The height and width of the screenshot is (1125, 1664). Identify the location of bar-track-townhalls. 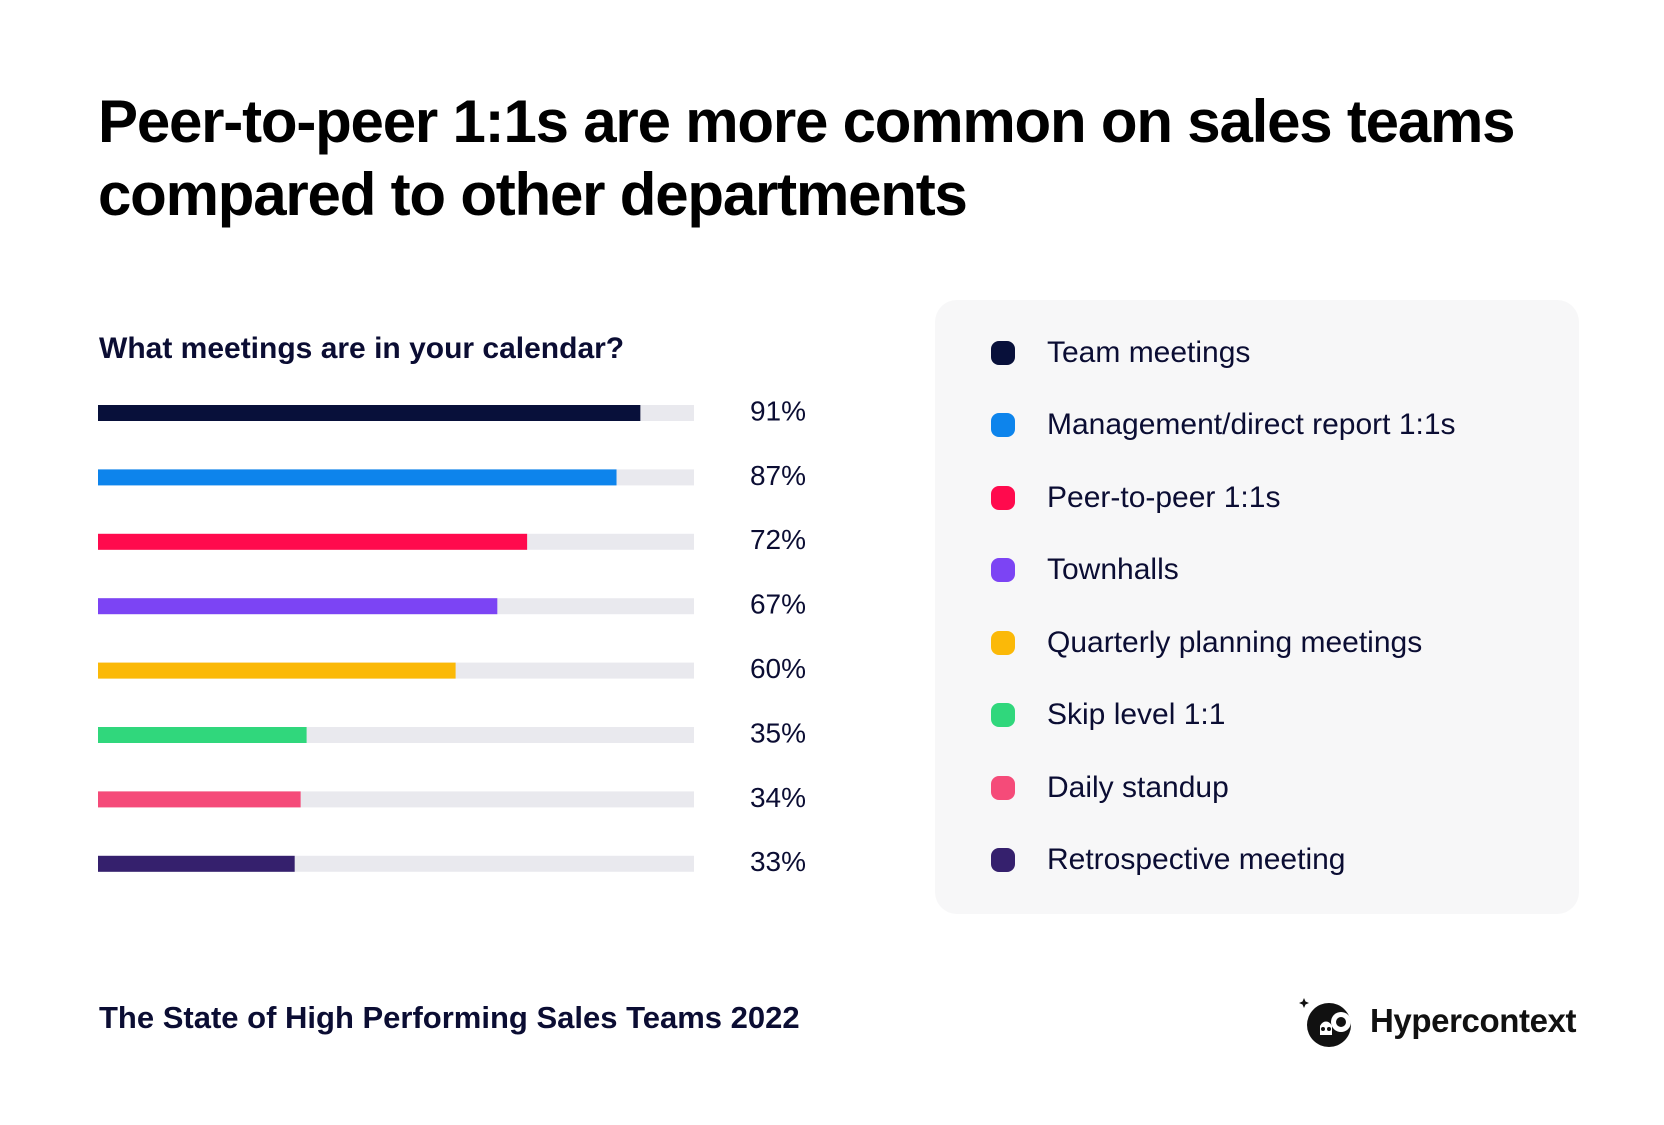
(396, 606).